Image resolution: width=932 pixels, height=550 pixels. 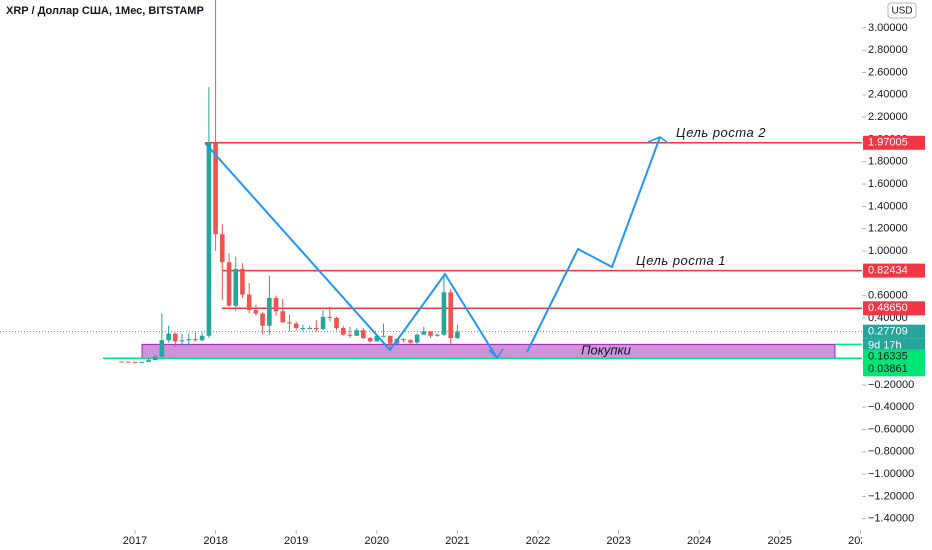 I want to click on y-tick-label: −1.20000, so click(x=891, y=496).